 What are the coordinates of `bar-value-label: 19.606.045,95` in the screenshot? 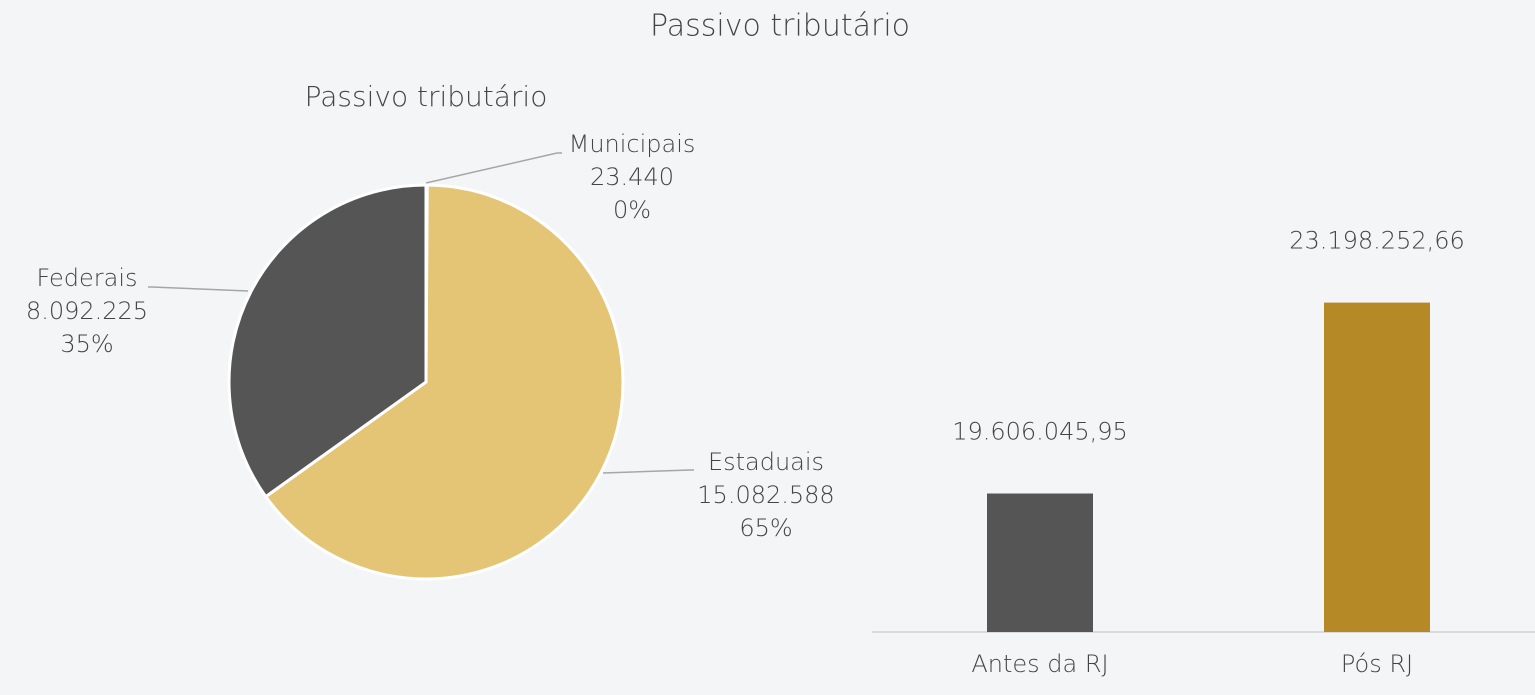 It's located at (1040, 432).